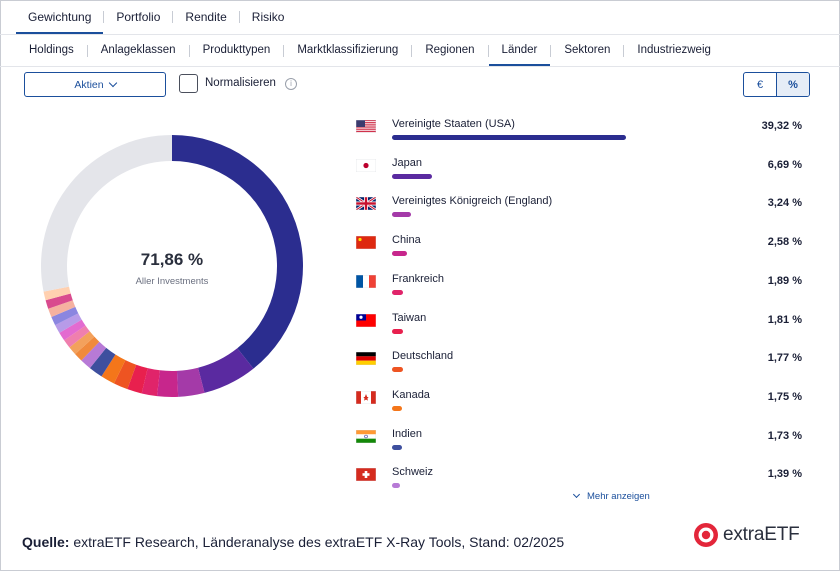 This screenshot has width=840, height=571. I want to click on subtab-produkttypen: Produkttypen, so click(236, 50).